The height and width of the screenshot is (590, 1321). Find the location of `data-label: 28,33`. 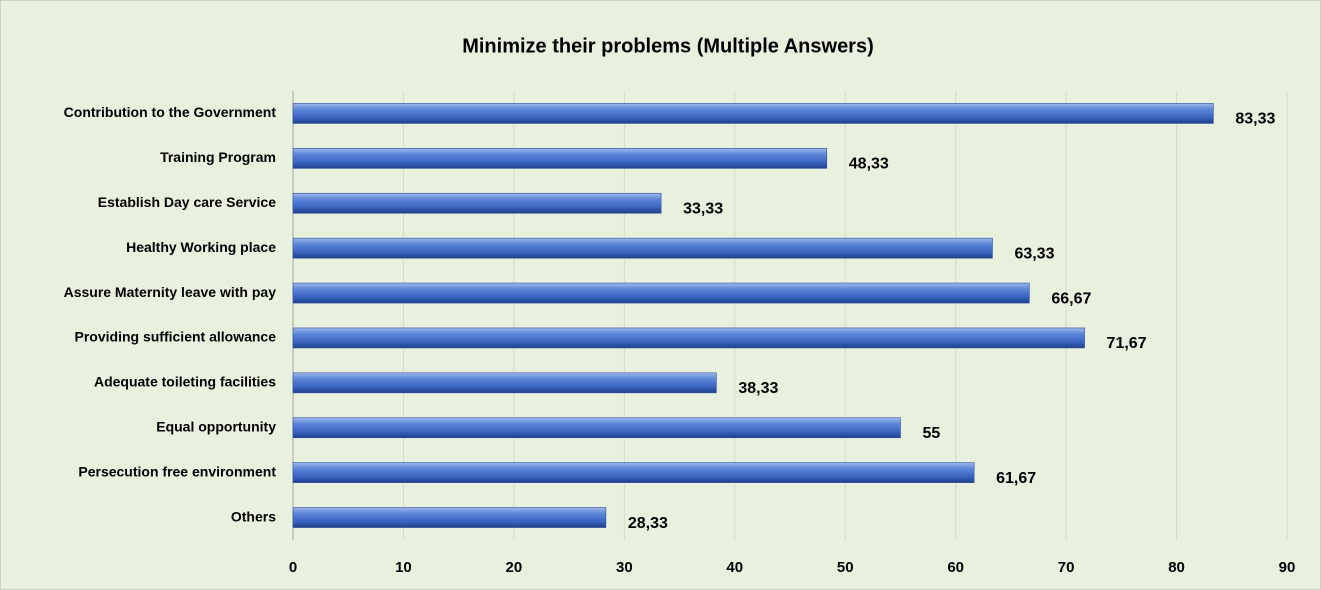

data-label: 28,33 is located at coordinates (648, 523).